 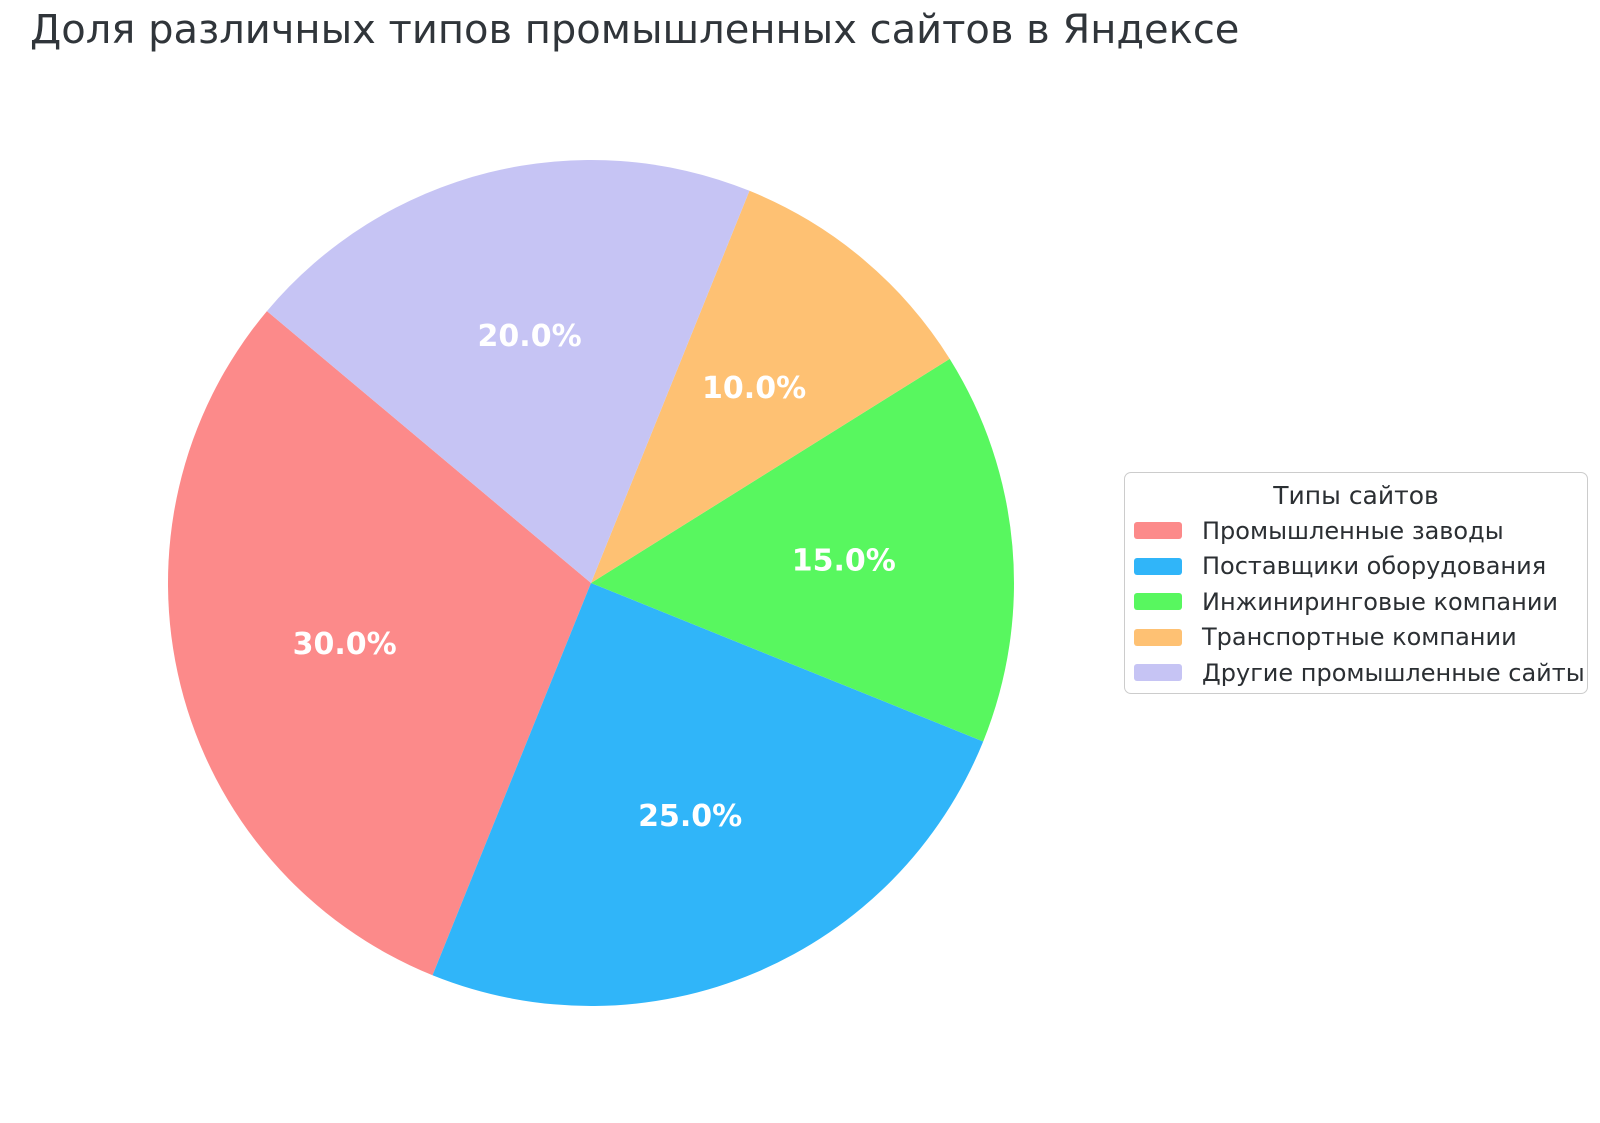 What do you see at coordinates (345, 644) in the screenshot?
I see `pie-slice-percent-label-0: 30.0%` at bounding box center [345, 644].